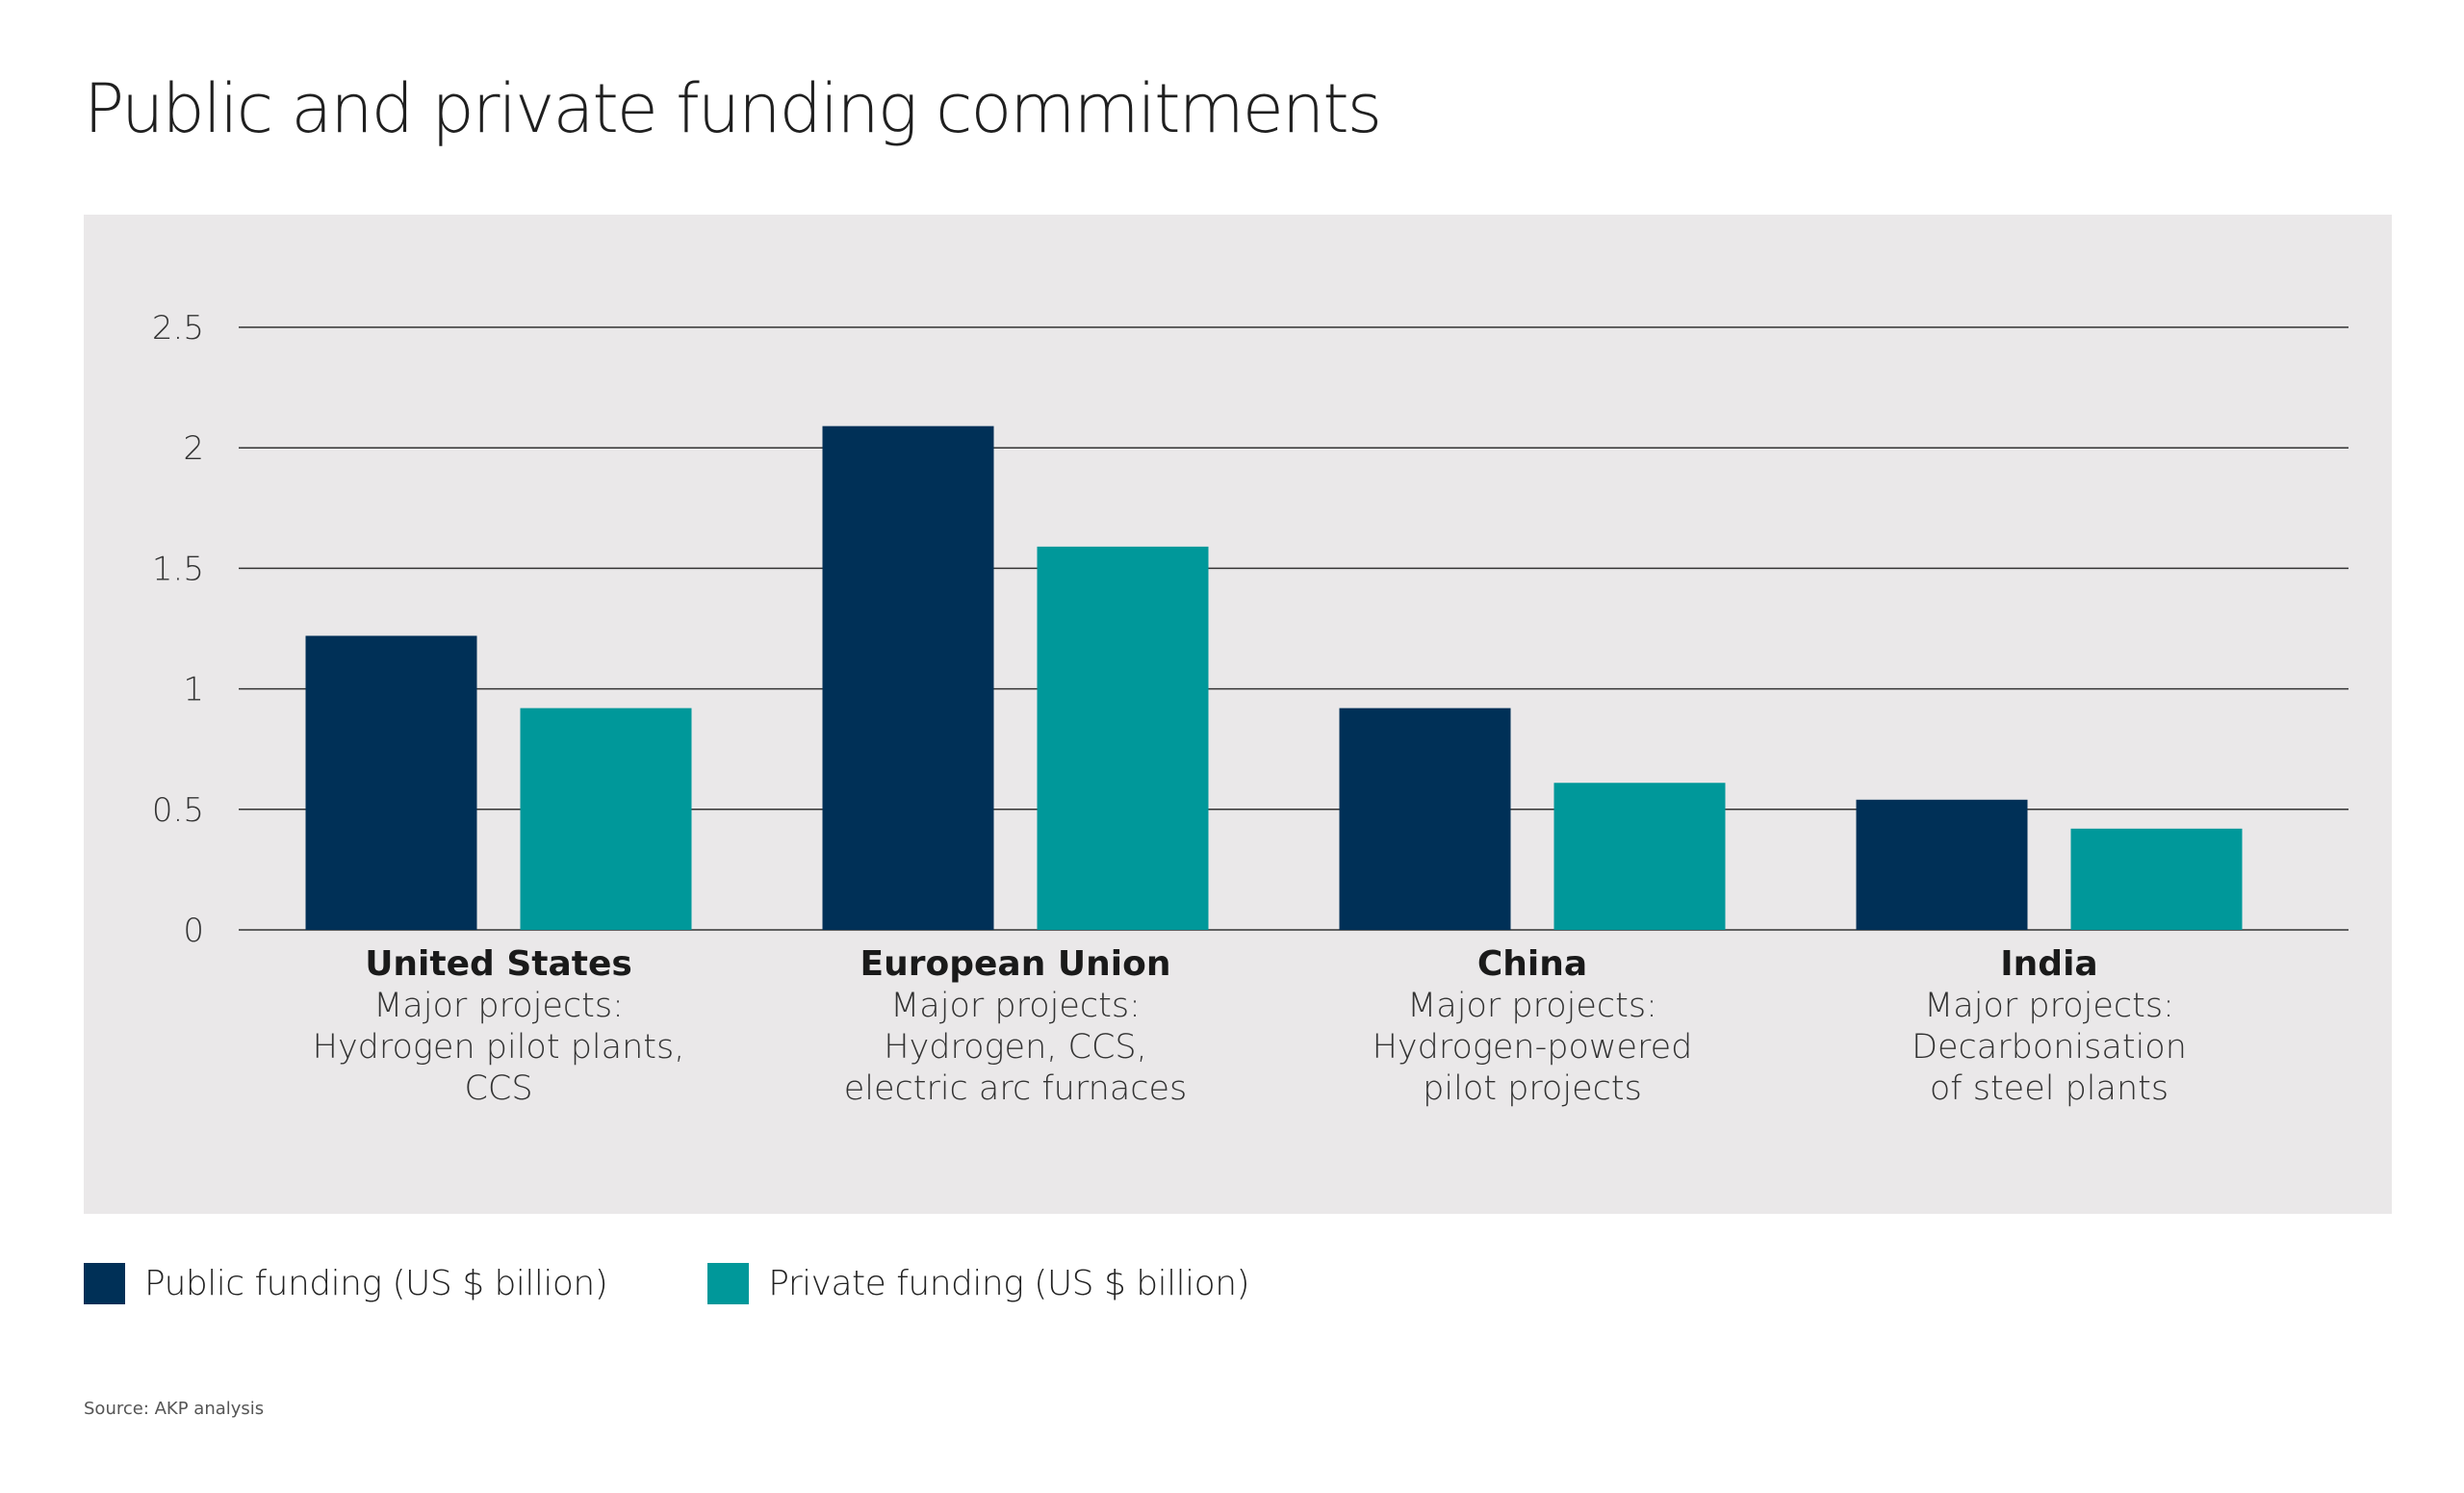  What do you see at coordinates (1016, 1088) in the screenshot?
I see `category-sublabel: electric arc furnaces` at bounding box center [1016, 1088].